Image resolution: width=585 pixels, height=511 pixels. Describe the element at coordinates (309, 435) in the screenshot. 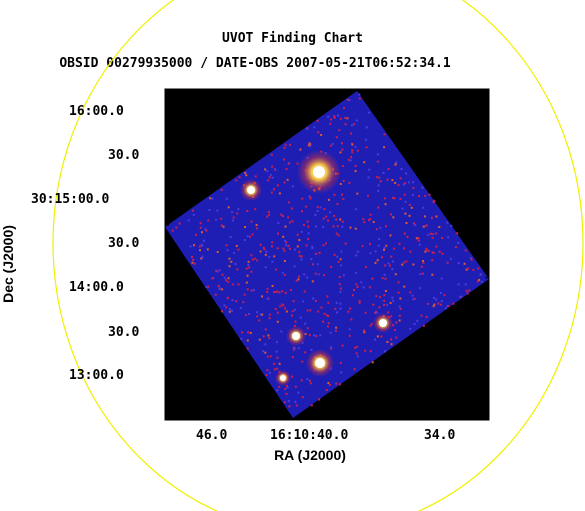

I see `x-tick-label: 16:10:40.0` at that location.